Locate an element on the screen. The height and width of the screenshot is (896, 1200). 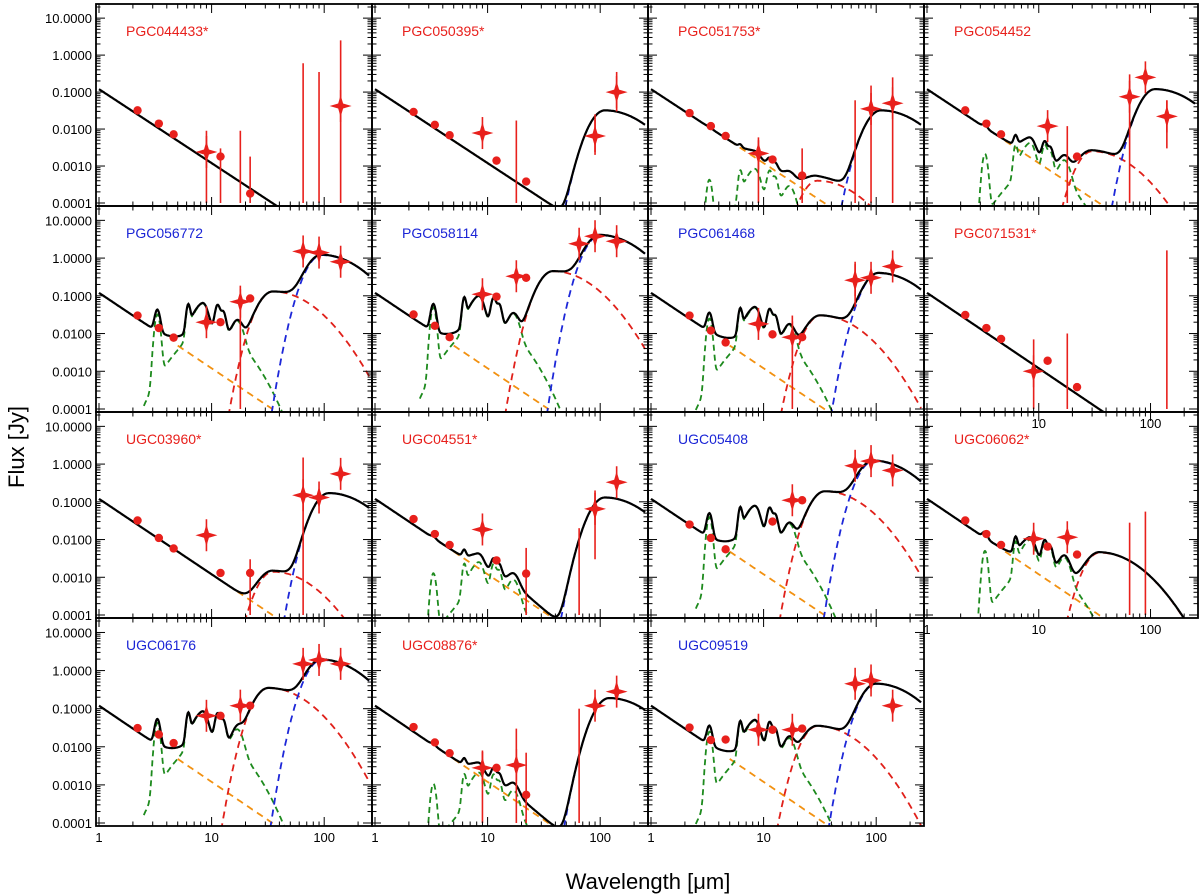
panel-pgc071531: 1 10 100 PGC071531* is located at coordinates (1061, 318).